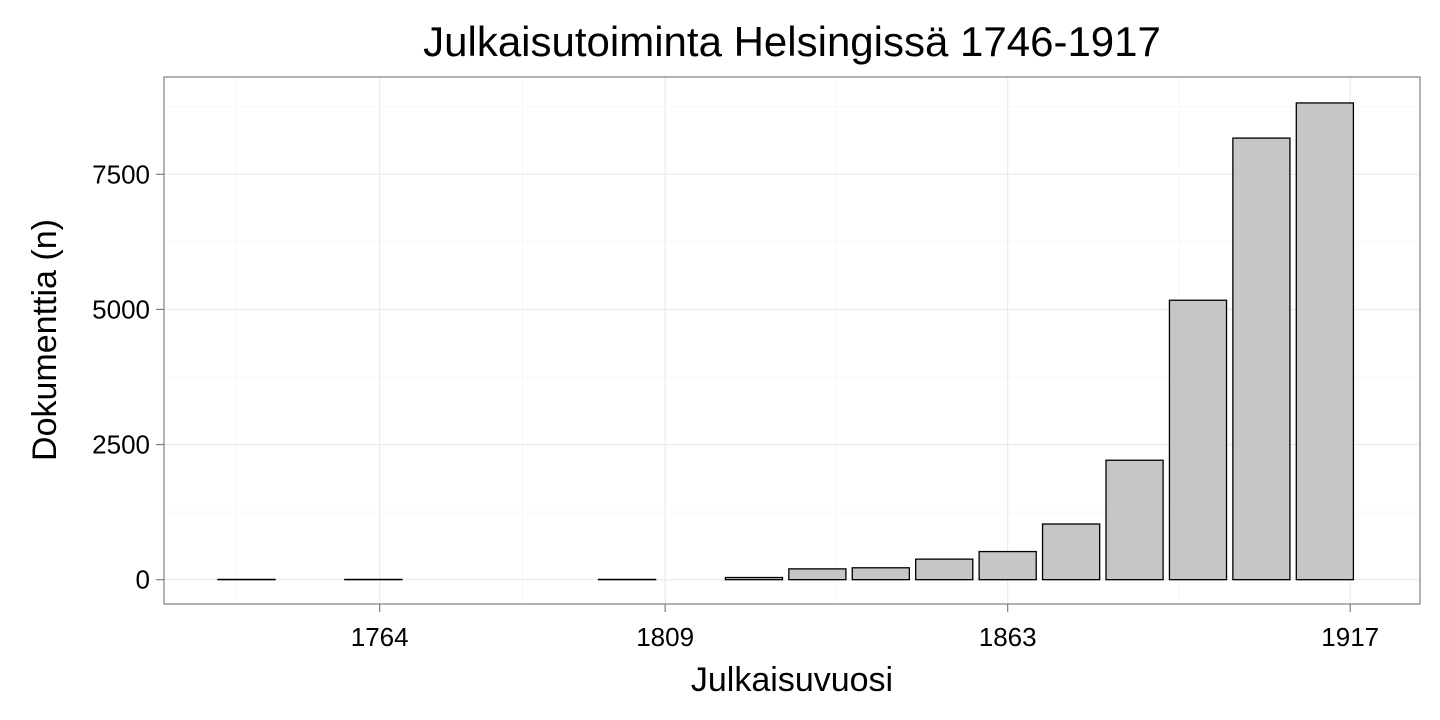  Describe the element at coordinates (121, 174) in the screenshot. I see `y-tick-label: 7500` at that location.